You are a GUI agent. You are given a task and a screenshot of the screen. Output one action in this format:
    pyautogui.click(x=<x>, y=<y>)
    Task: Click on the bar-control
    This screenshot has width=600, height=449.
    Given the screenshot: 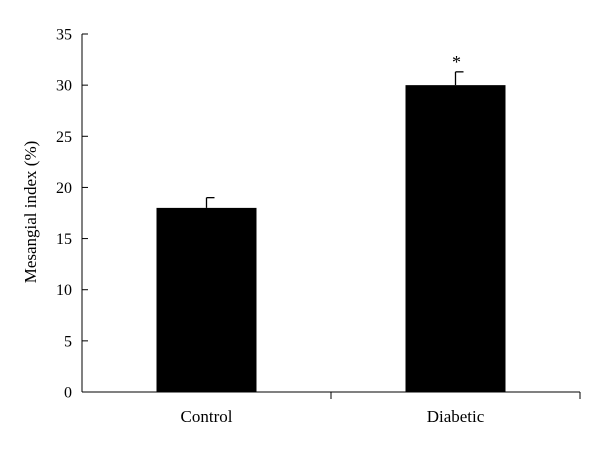 What is the action you would take?
    pyautogui.click(x=206, y=299)
    